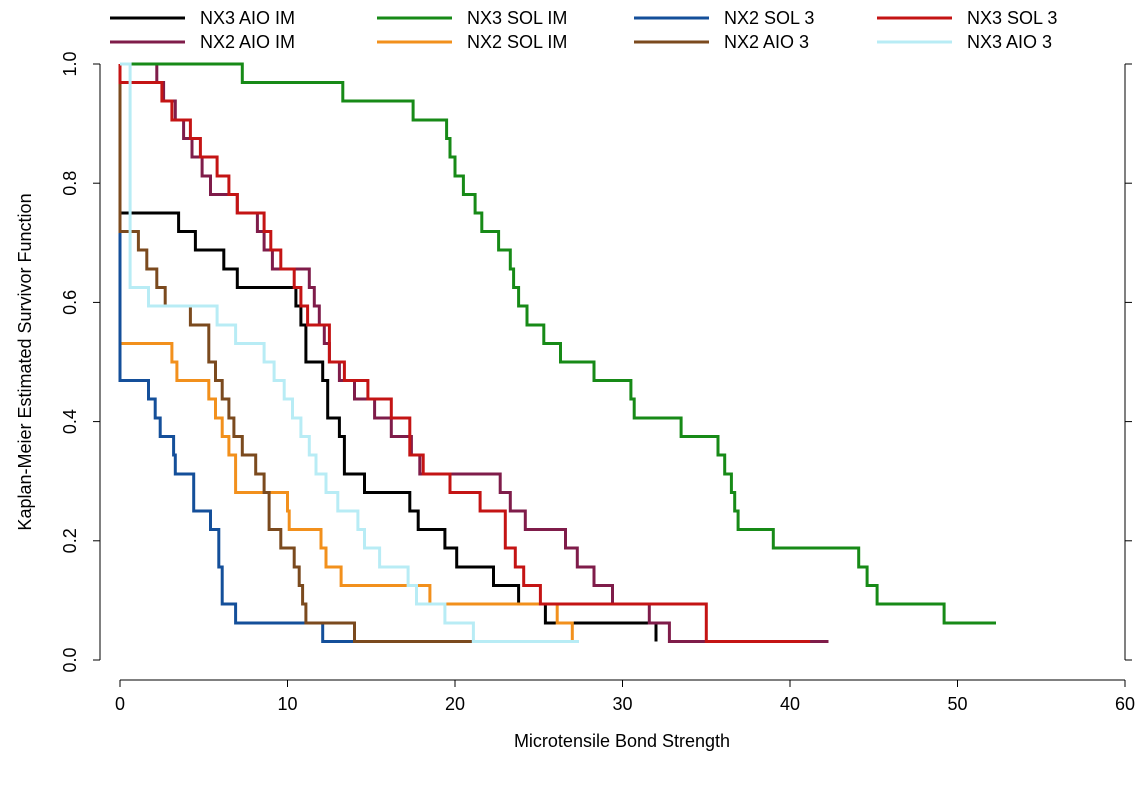 The width and height of the screenshot is (1148, 785). Describe the element at coordinates (70, 302) in the screenshot. I see `y-tick-label: 0.6` at that location.